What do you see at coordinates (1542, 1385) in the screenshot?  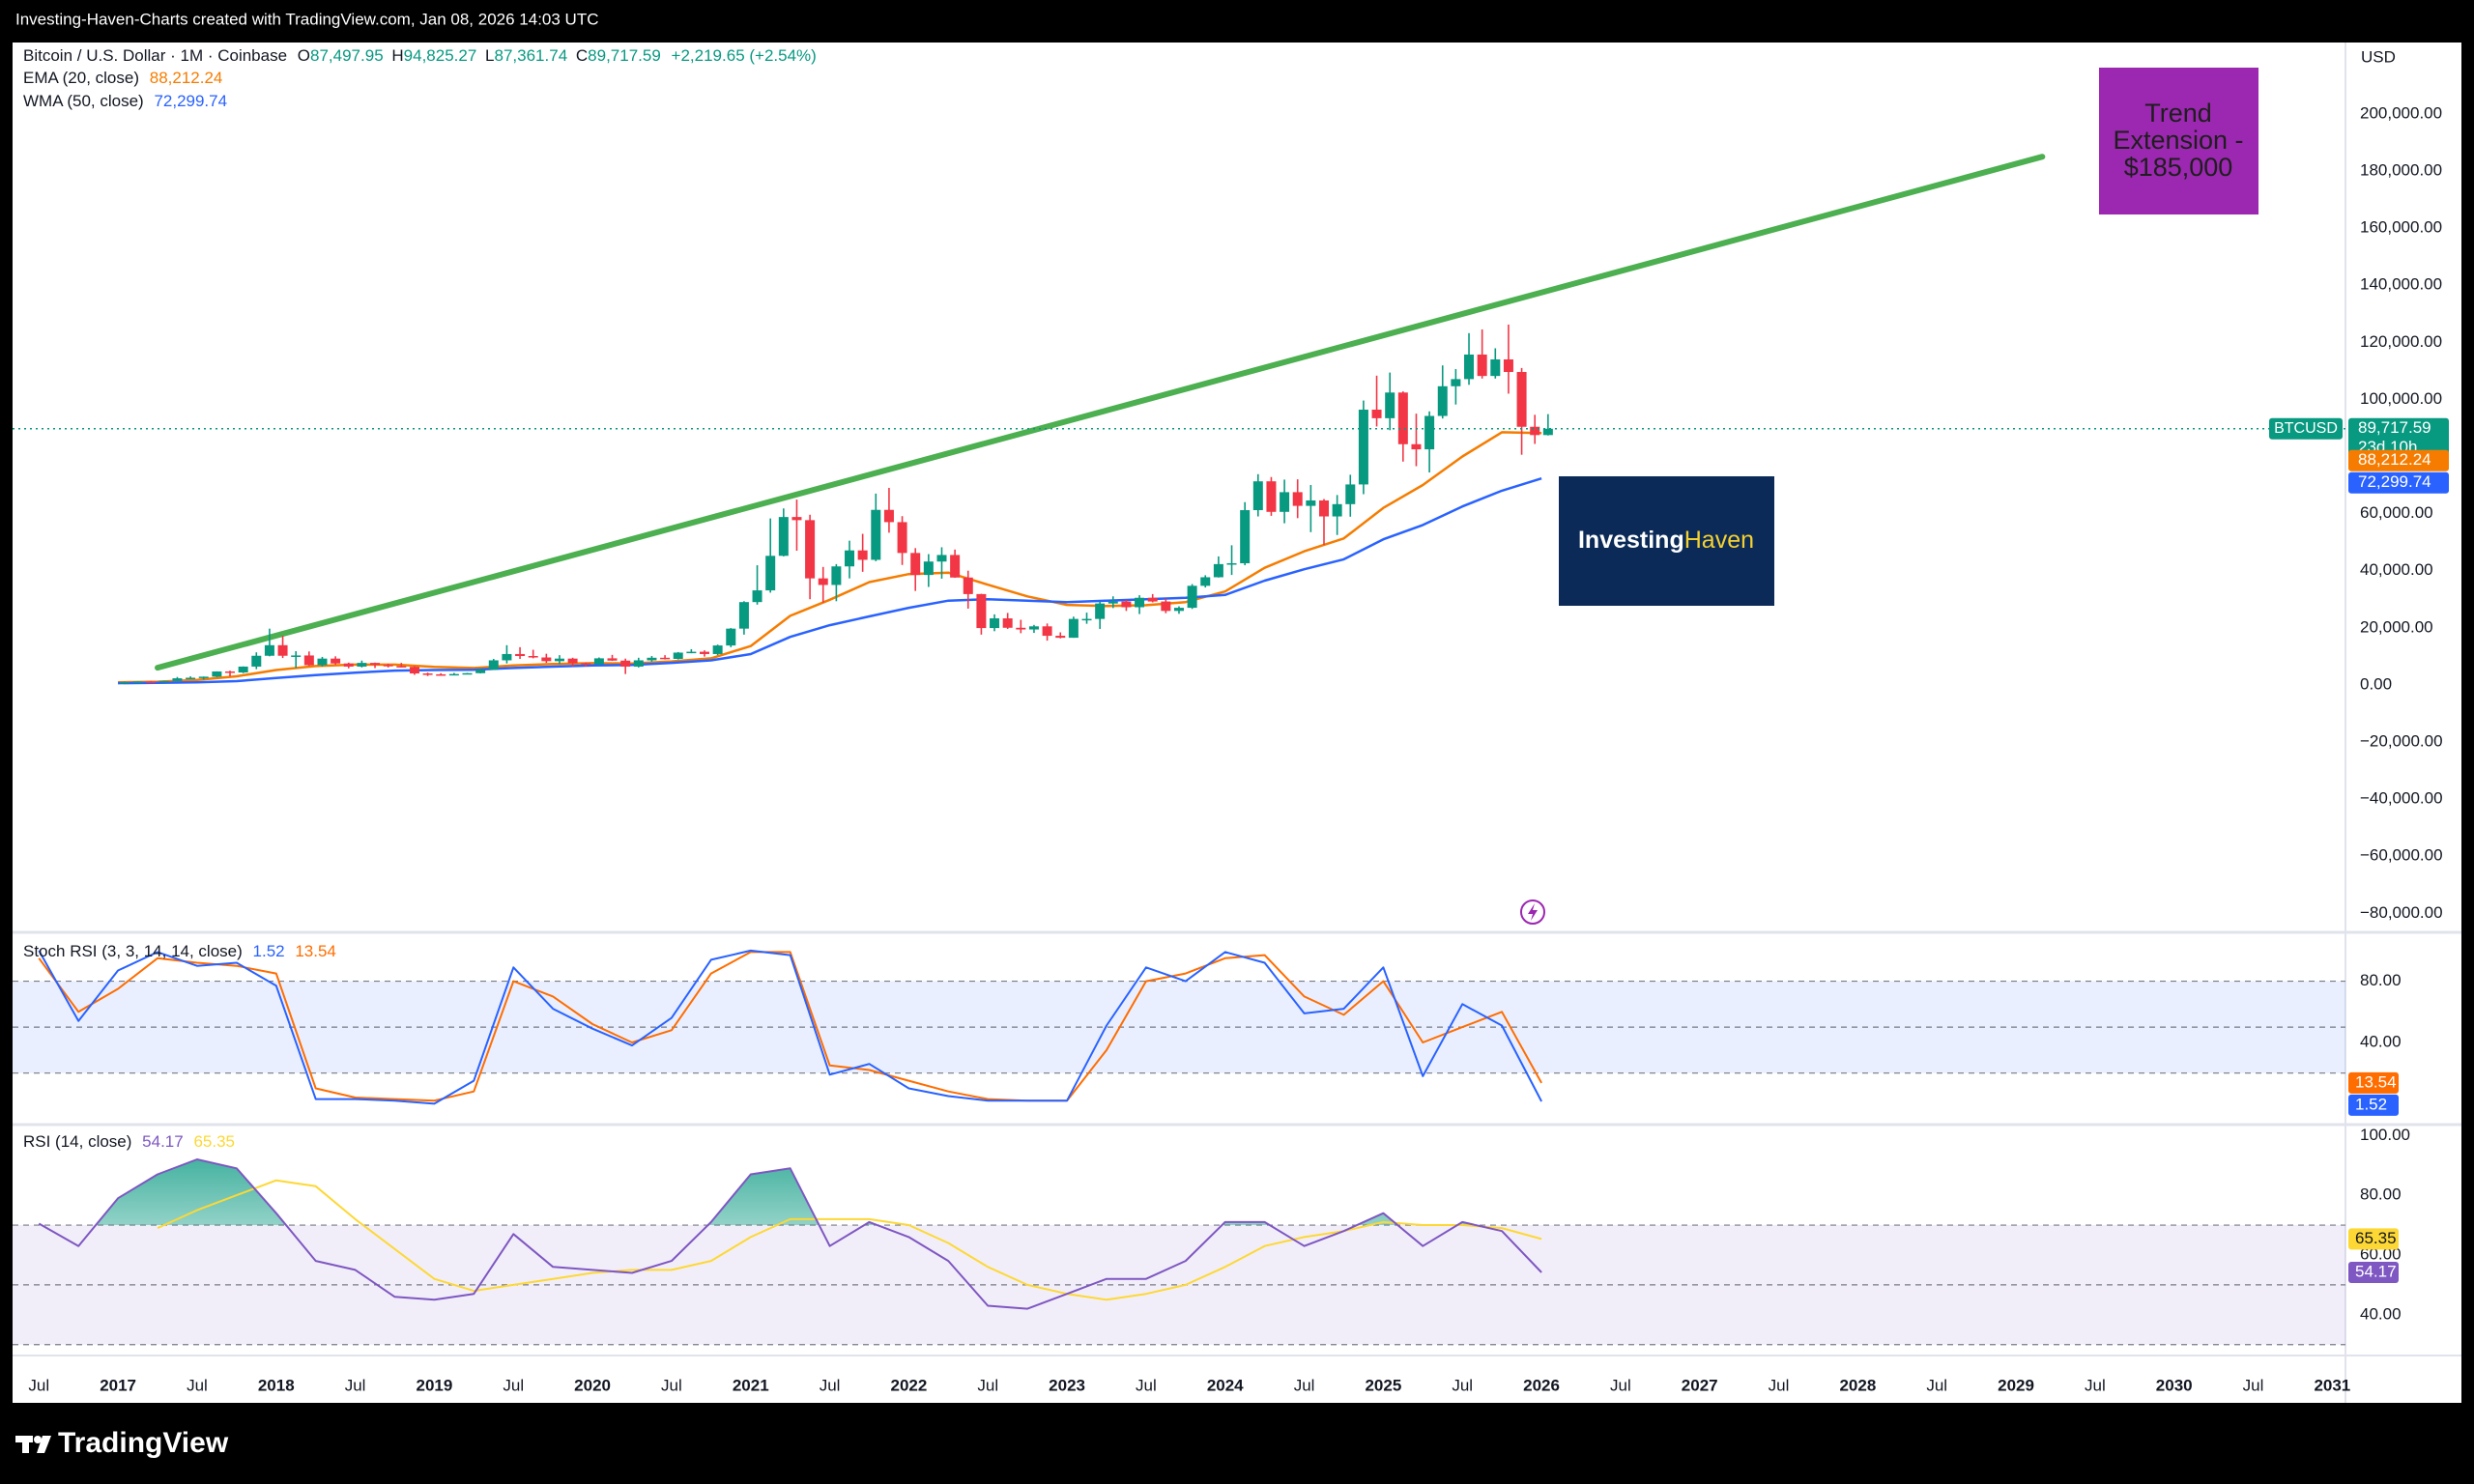 I see `x-tick-label: 2026` at bounding box center [1542, 1385].